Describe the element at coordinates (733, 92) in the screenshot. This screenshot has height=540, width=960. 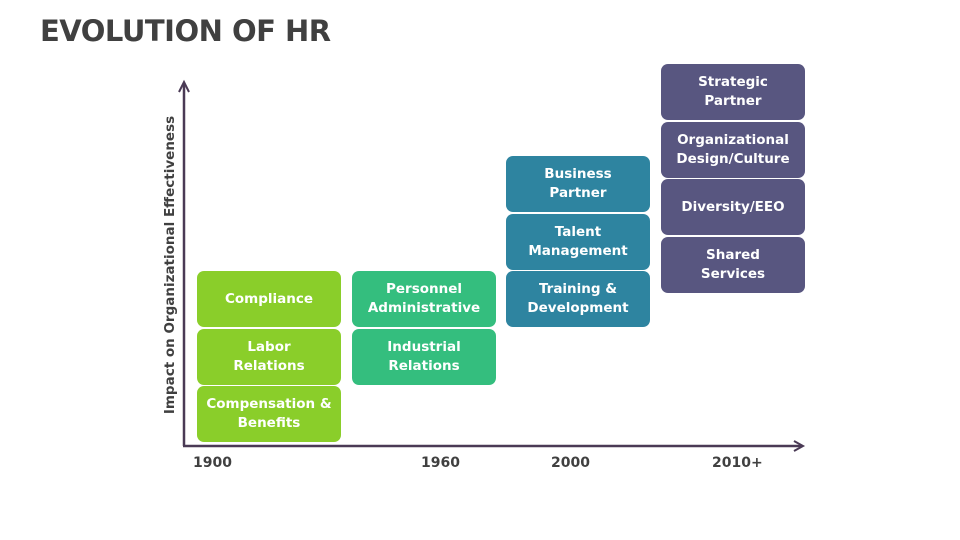
I see `box-strategic-partner: Strategic Partner` at that location.